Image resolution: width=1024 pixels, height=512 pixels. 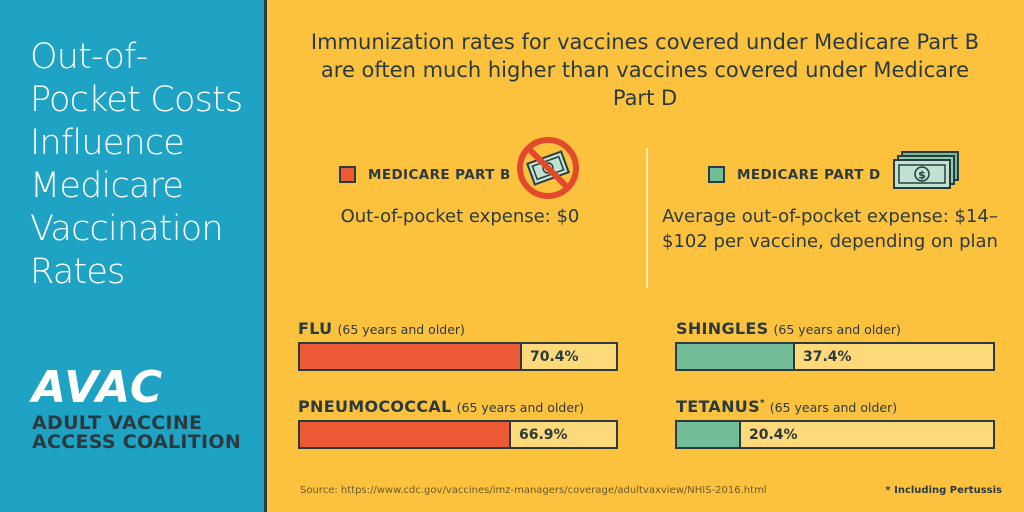 I want to click on legend-part-d: MEDICARE PART D, so click(x=794, y=174).